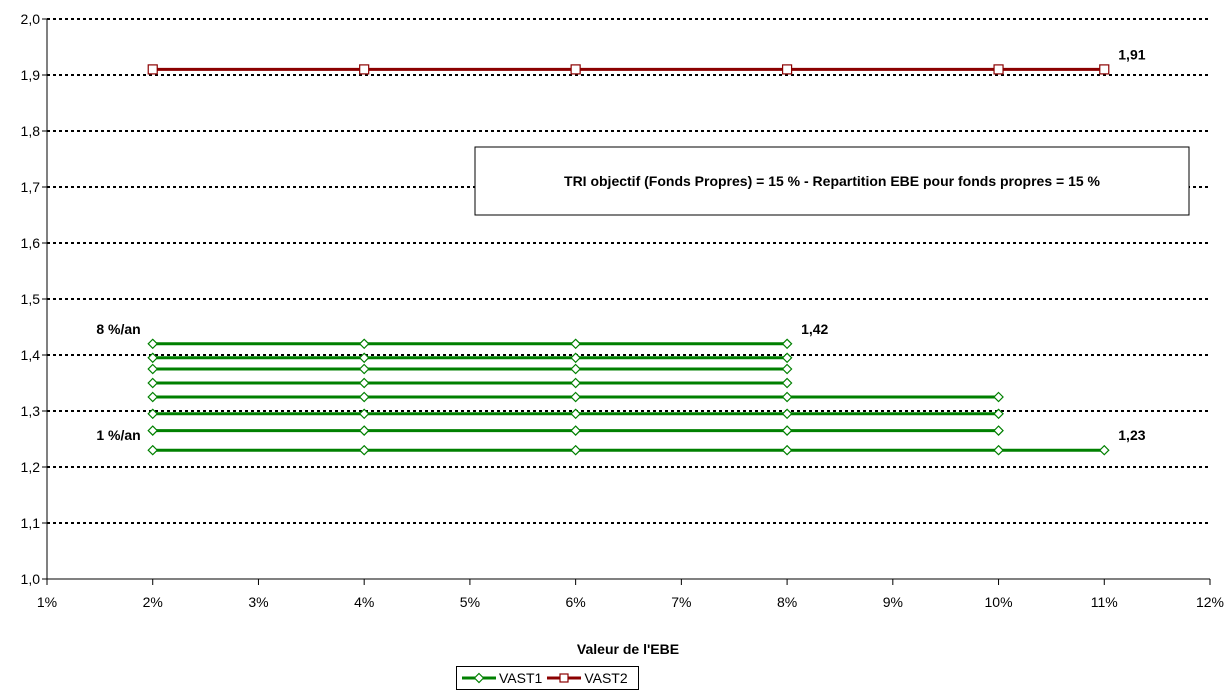  Describe the element at coordinates (628, 69) in the screenshot. I see `series-vast2` at that location.